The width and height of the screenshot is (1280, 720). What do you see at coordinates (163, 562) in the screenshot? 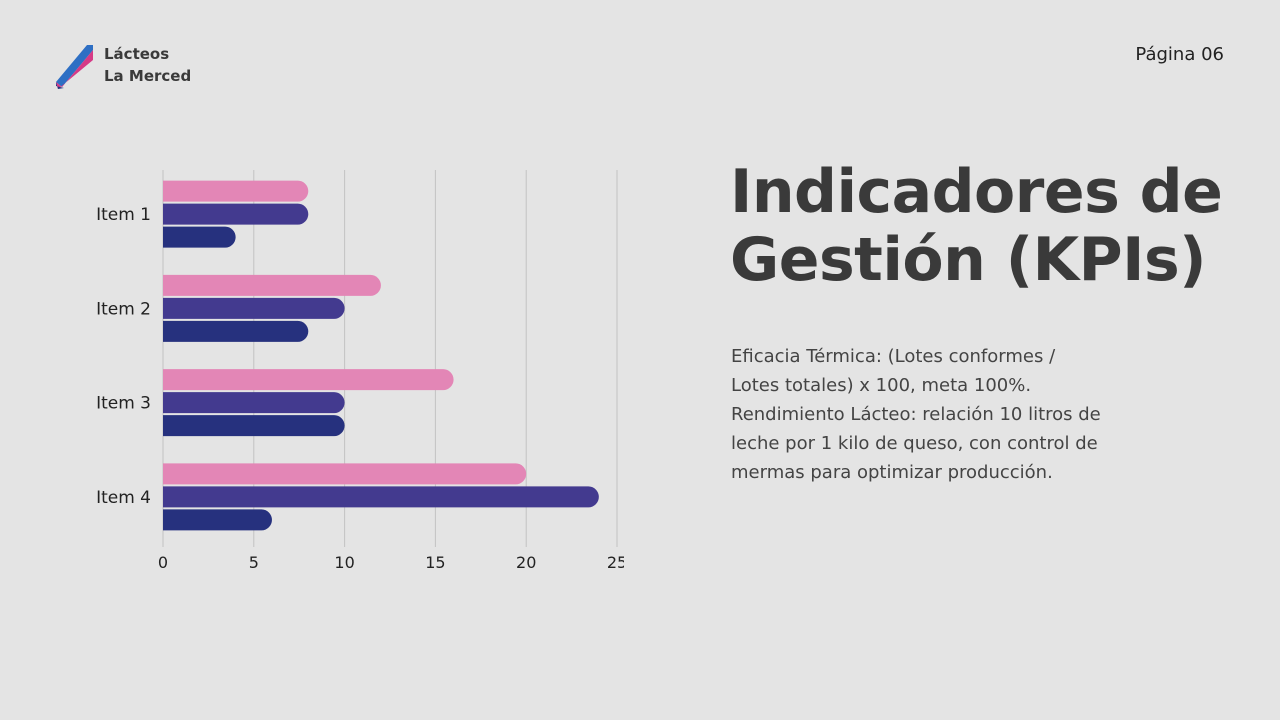
I see `x-tick-label: 0` at bounding box center [163, 562].